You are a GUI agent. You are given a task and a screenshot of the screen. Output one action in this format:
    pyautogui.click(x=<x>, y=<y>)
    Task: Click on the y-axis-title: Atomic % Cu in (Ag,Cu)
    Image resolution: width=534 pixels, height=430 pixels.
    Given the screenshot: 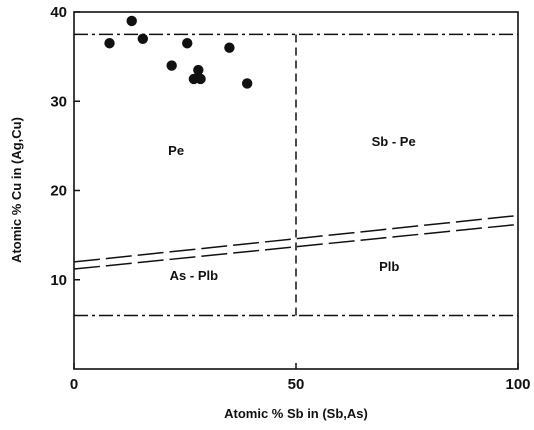 What is the action you would take?
    pyautogui.click(x=16, y=190)
    